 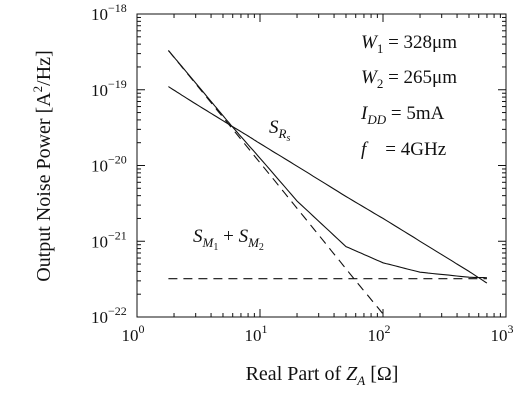 What do you see at coordinates (274, 127) in the screenshot?
I see `label-s-rs-var: S` at bounding box center [274, 127].